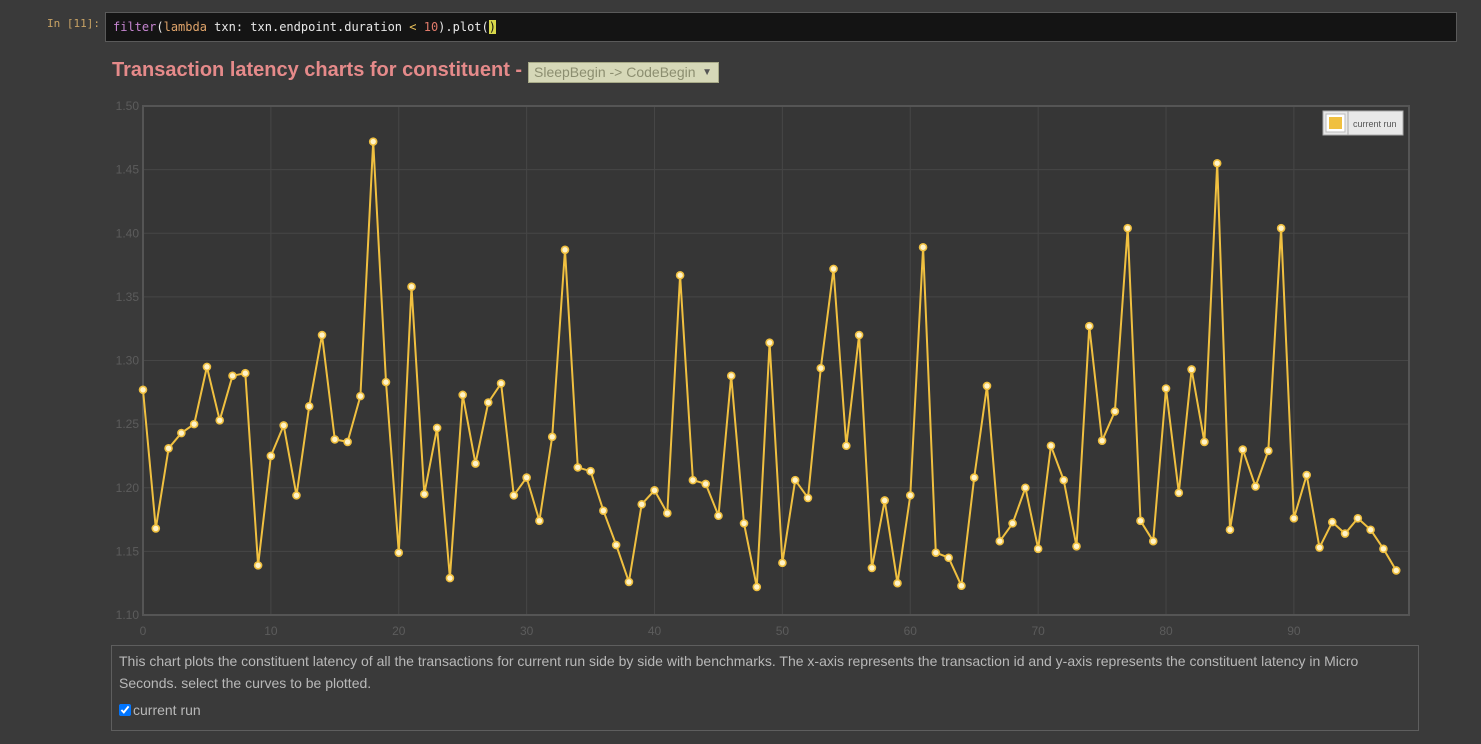 Image resolution: width=1481 pixels, height=744 pixels. What do you see at coordinates (143, 631) in the screenshot?
I see `x-tick-label: 0` at bounding box center [143, 631].